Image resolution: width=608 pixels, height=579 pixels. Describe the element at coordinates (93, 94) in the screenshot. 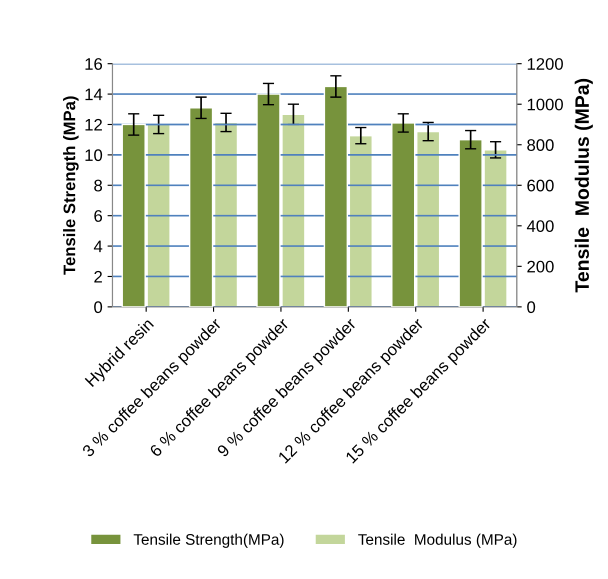

I see `y-tick-label: 14` at that location.